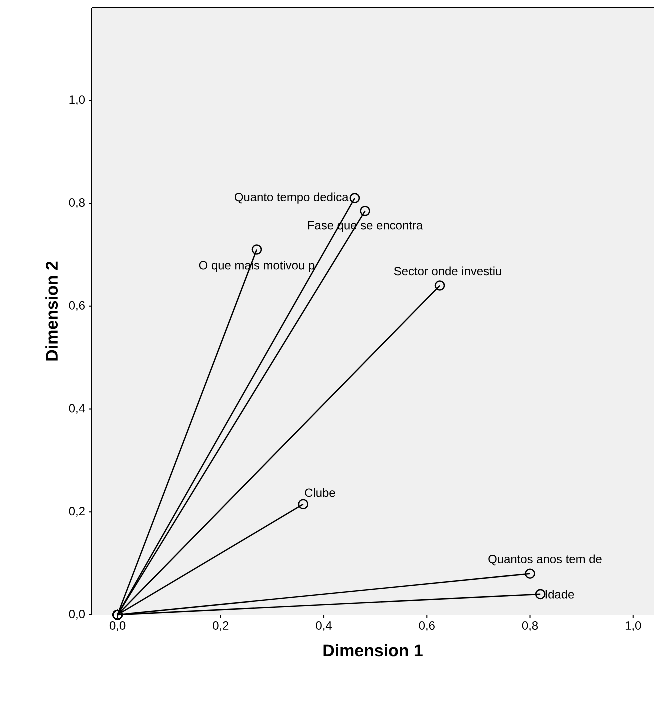 The image size is (657, 703). What do you see at coordinates (634, 627) in the screenshot?
I see `x-tick-label: 1,0` at bounding box center [634, 627].